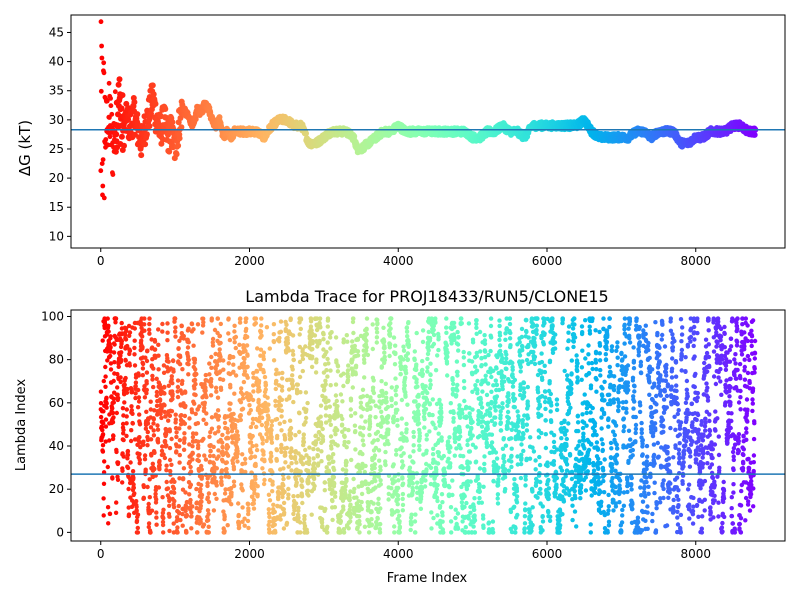 This screenshot has height=604, width=800. Describe the element at coordinates (56, 178) in the screenshot. I see `y-tick-label: 20` at that location.